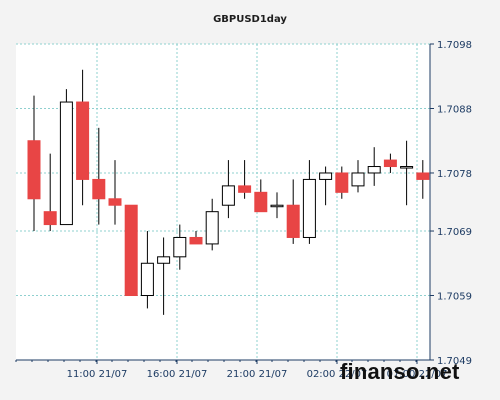  What do you see at coordinates (454, 361) in the screenshot?
I see `y-tick-label: 1.7049` at bounding box center [454, 361].